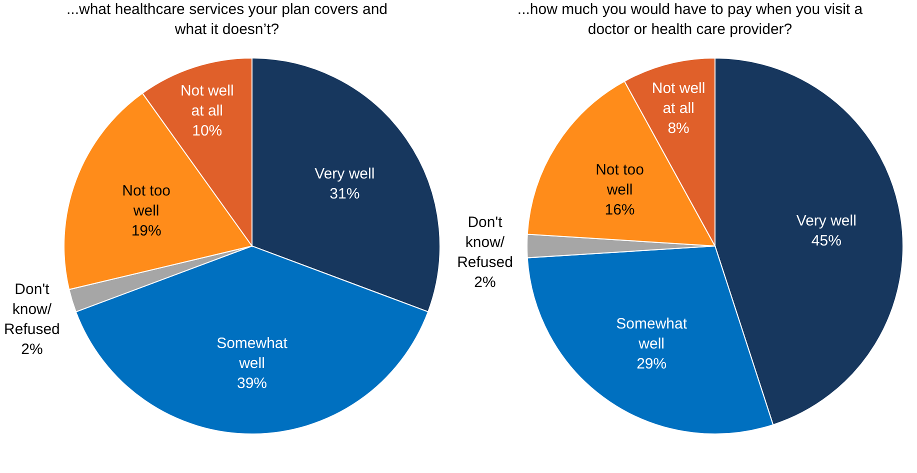  Describe the element at coordinates (651, 363) in the screenshot. I see `data-label: 29%` at that location.